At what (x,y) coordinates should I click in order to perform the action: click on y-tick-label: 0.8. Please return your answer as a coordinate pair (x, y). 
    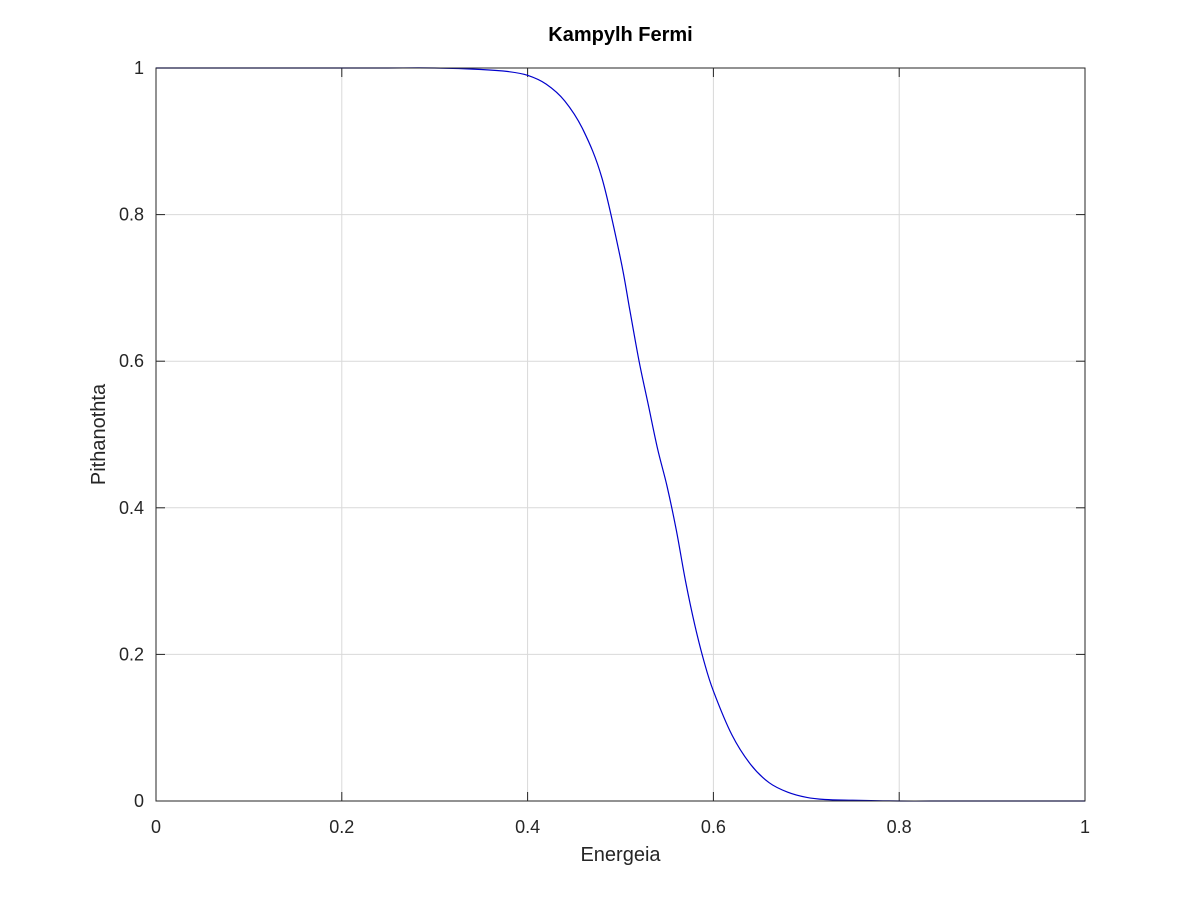
    Looking at the image, I should click on (131, 215).